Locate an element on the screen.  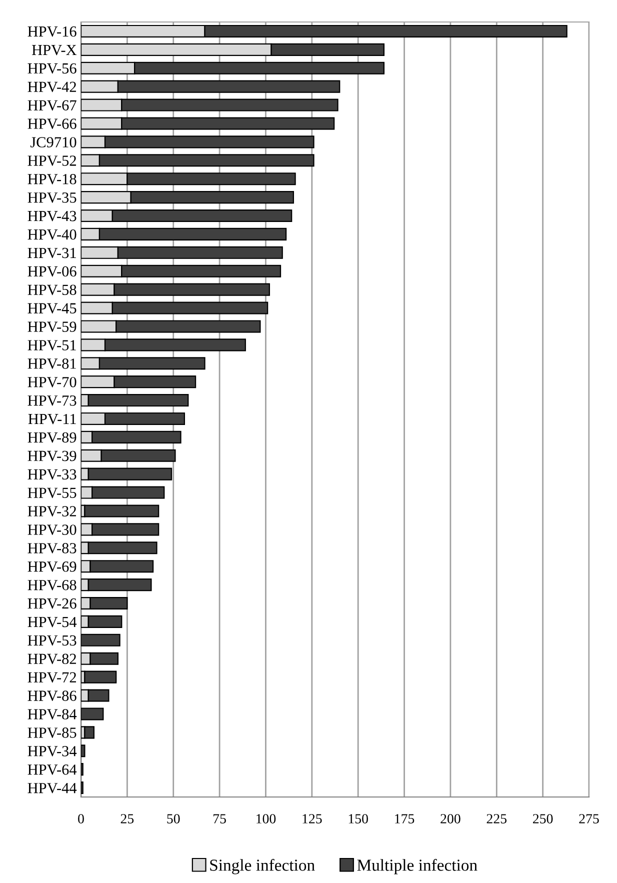
x-tick-label: 125 is located at coordinates (312, 819).